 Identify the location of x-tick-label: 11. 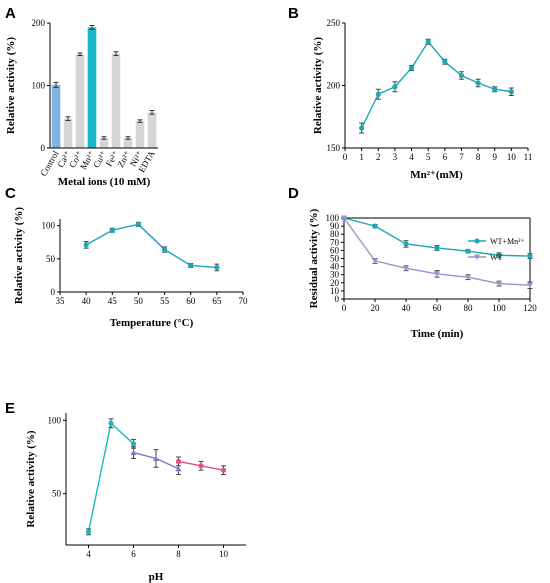
(528, 157).